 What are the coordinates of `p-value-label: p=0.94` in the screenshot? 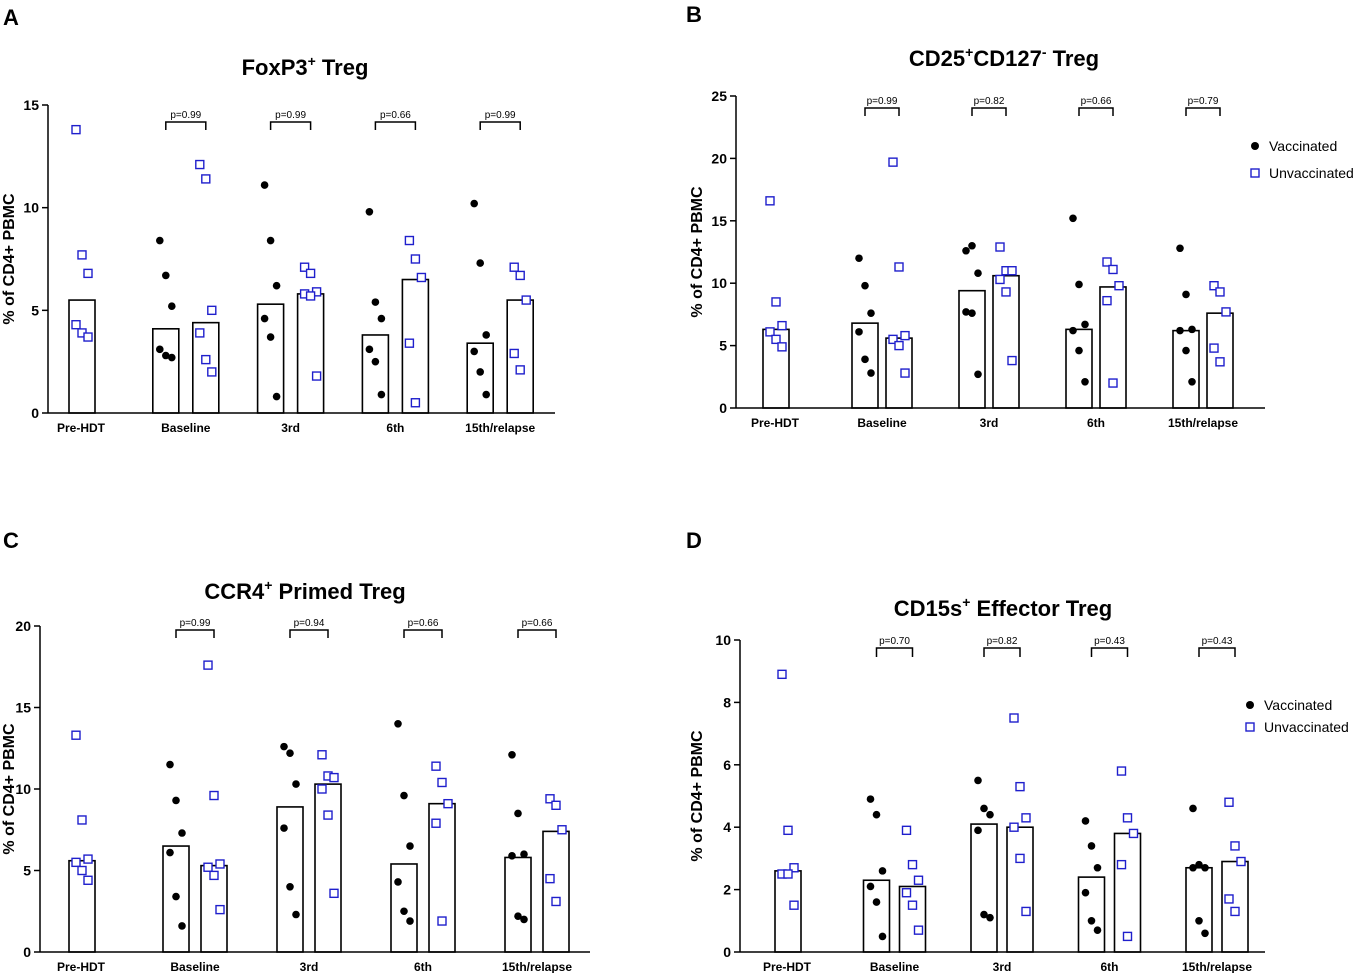 It's located at (309, 623).